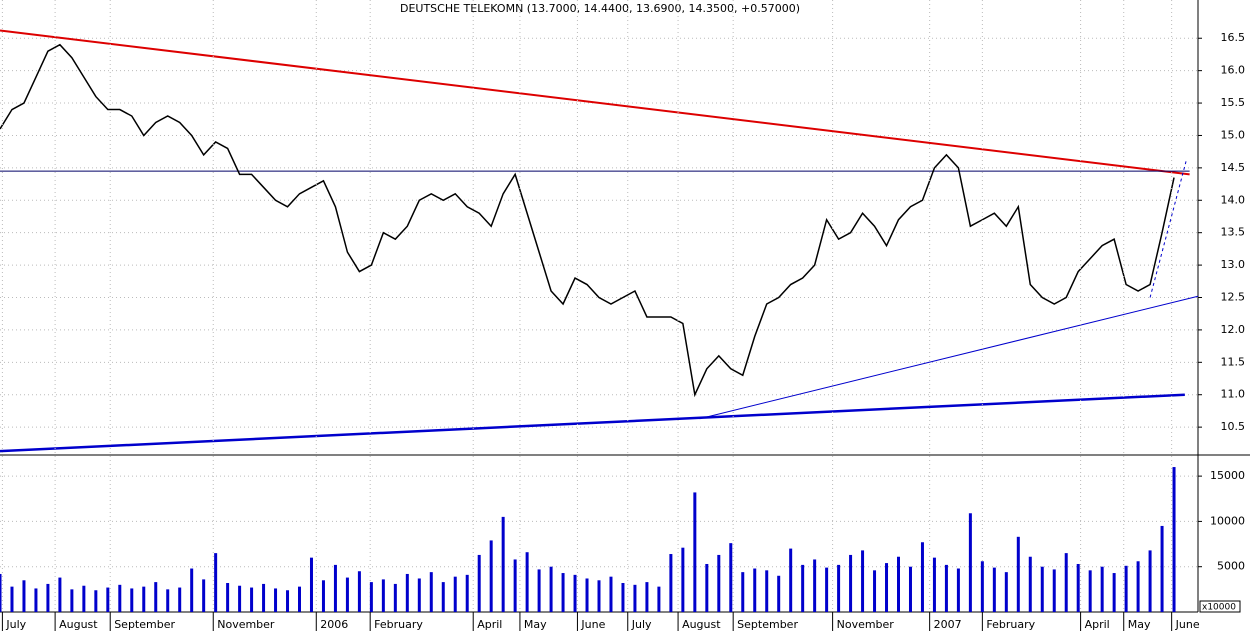  I want to click on y-tick-label: 13.5, so click(1233, 232).